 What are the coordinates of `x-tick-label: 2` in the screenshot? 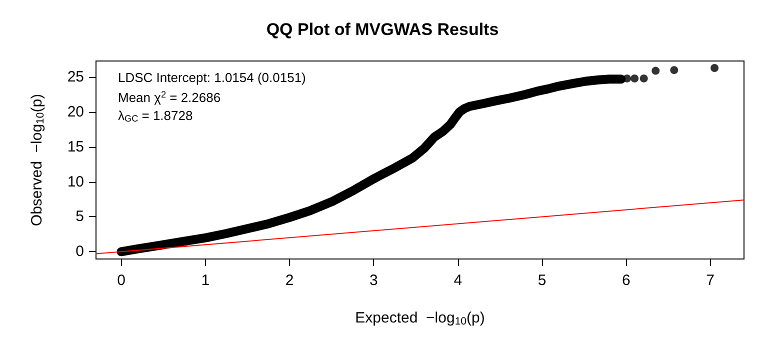 It's located at (289, 280).